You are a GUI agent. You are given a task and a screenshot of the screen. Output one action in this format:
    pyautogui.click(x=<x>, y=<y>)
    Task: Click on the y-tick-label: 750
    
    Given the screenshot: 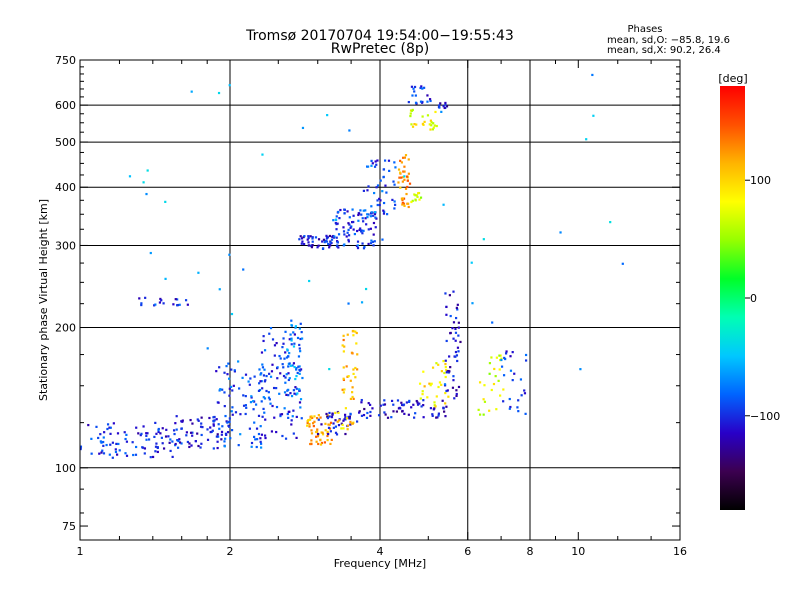 What is the action you would take?
    pyautogui.click(x=65, y=60)
    